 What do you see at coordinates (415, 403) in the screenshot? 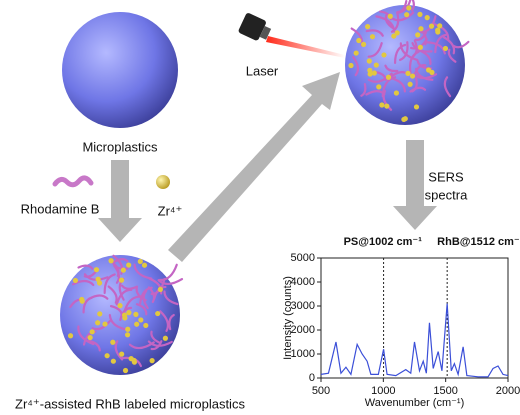
I see `x-axis-label: Wavenumber (cm⁻¹)` at bounding box center [415, 403].